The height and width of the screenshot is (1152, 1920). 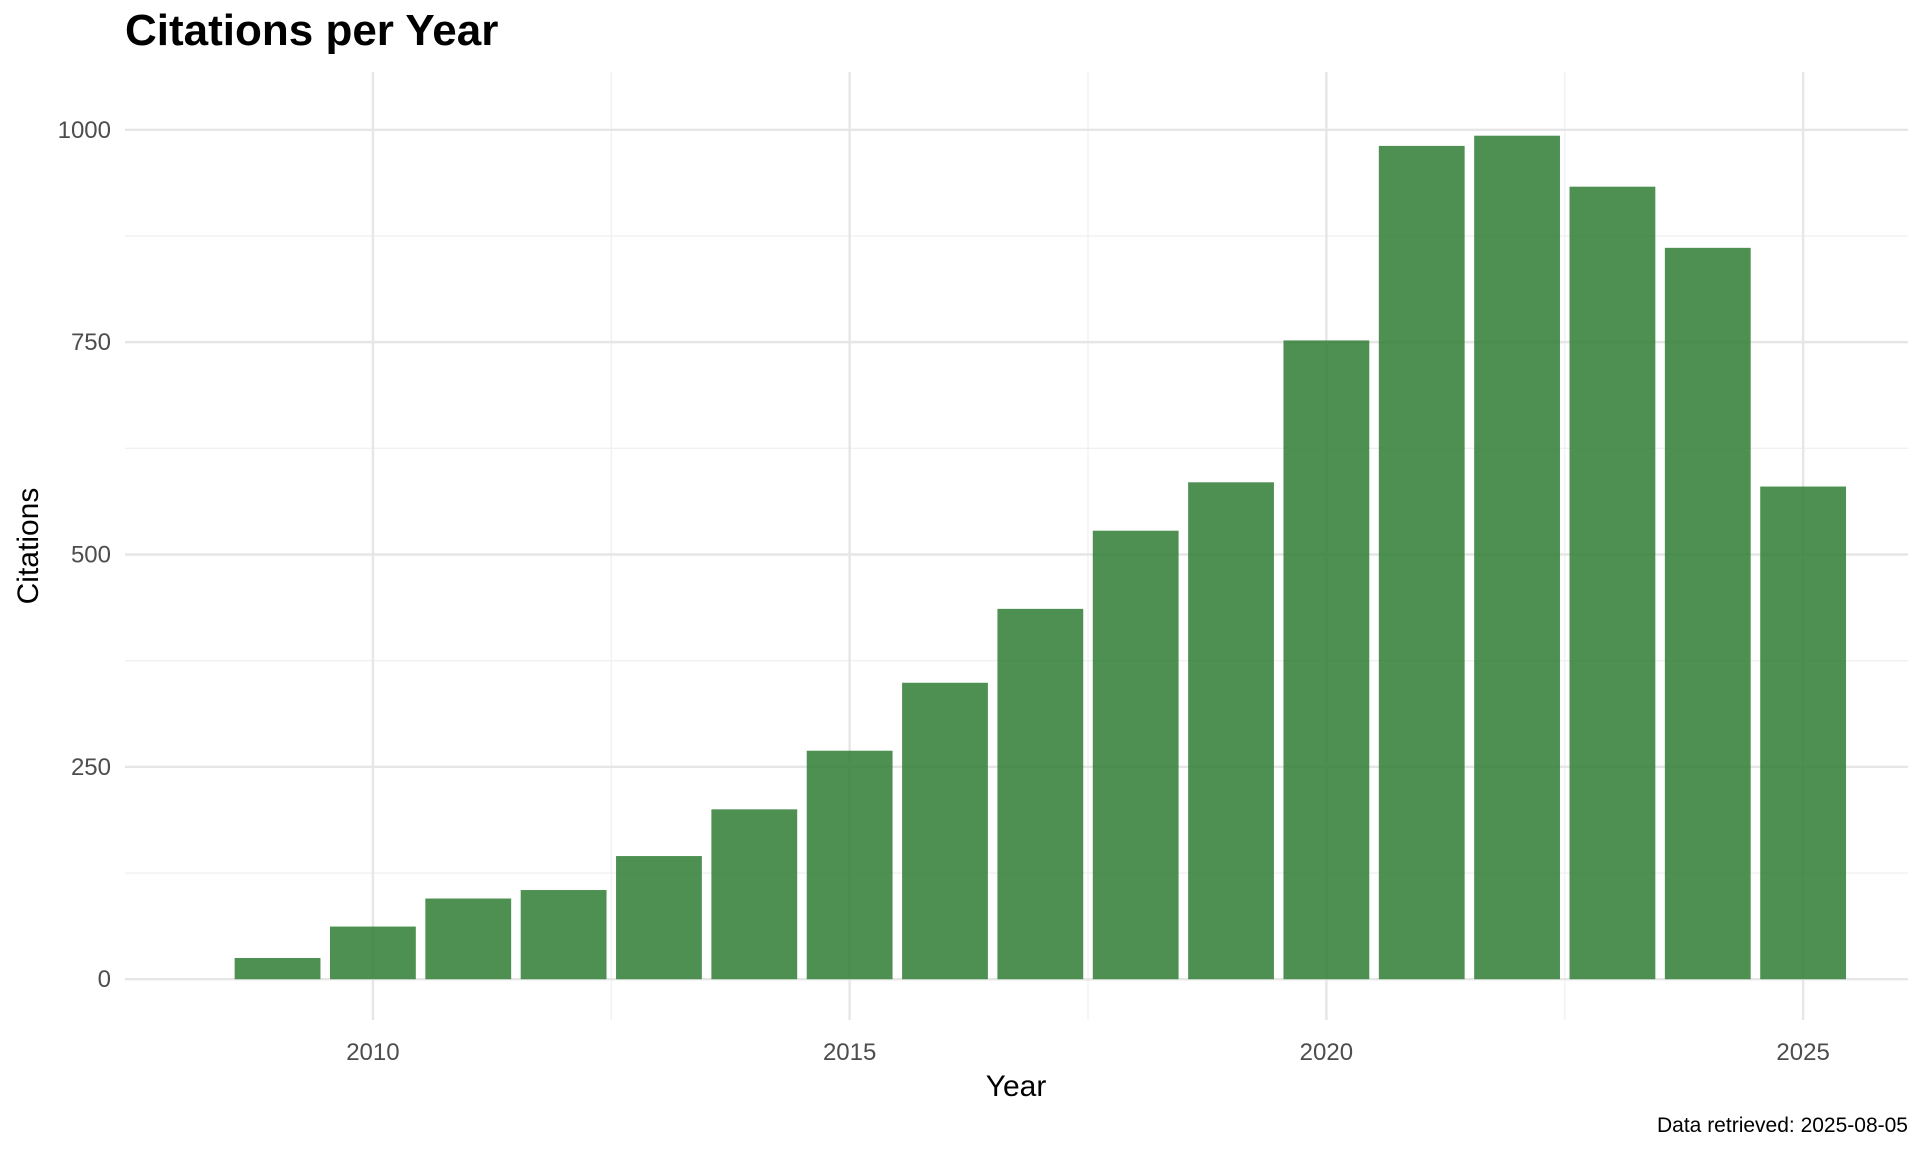 I want to click on chart-title: Citations per Year, so click(x=311, y=30).